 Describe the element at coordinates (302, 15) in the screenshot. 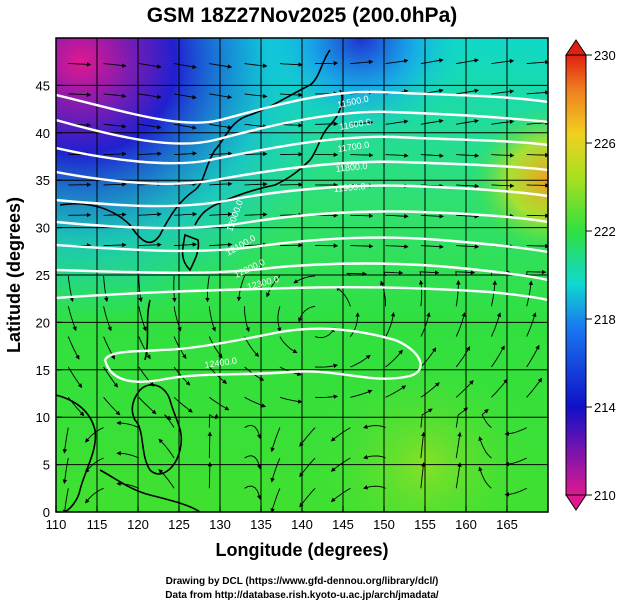

I see `chart-title: GSM 18Z27Nov2025 (200.0hPa)` at that location.